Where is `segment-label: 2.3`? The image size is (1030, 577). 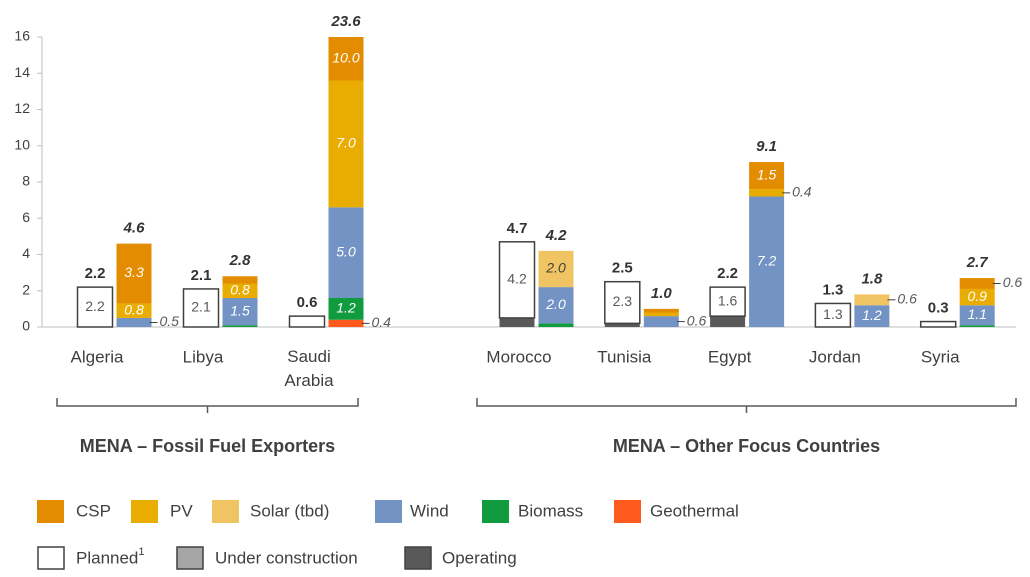 segment-label: 2.3 is located at coordinates (623, 301).